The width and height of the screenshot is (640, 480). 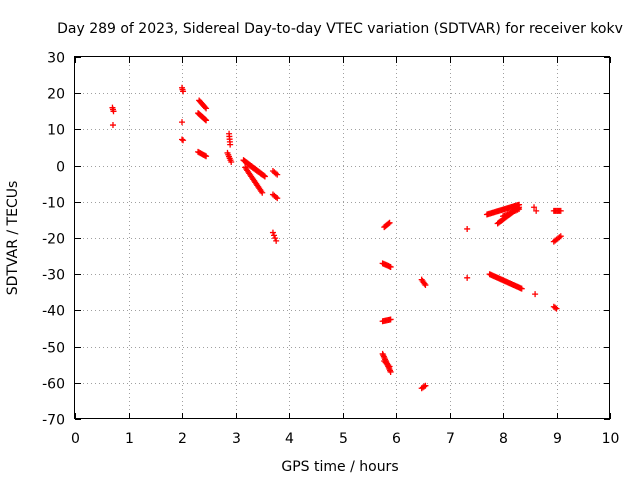 I want to click on y-tick-label: -60, so click(x=53, y=385).